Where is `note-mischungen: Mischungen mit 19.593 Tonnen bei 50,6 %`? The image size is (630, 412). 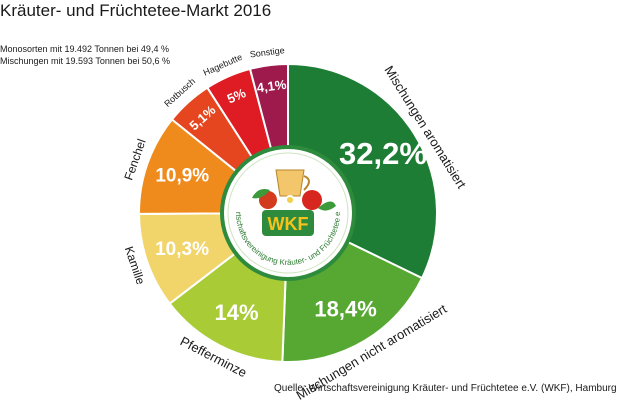
note-mischungen: Mischungen mit 19.593 Tonnen bei 50,6 % is located at coordinates (85, 61).